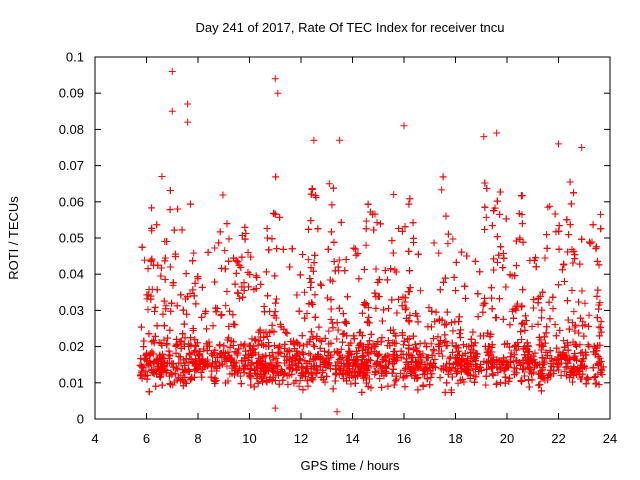 This screenshot has height=480, width=640. What do you see at coordinates (13, 238) in the screenshot?
I see `y-axis-label: ROTI / TECUs` at bounding box center [13, 238].